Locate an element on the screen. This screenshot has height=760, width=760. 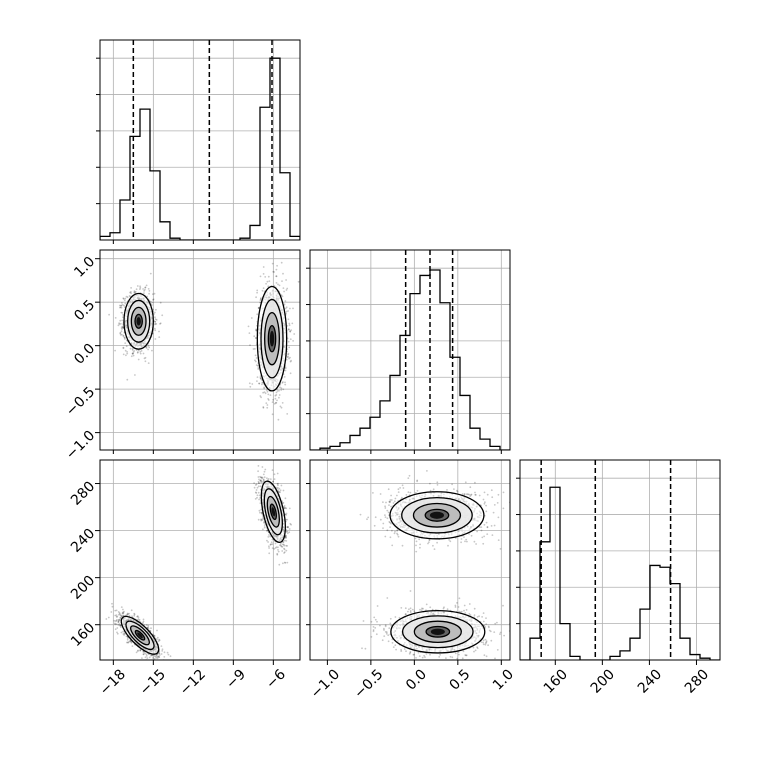
scatter-content is located at coordinates (204, 341).